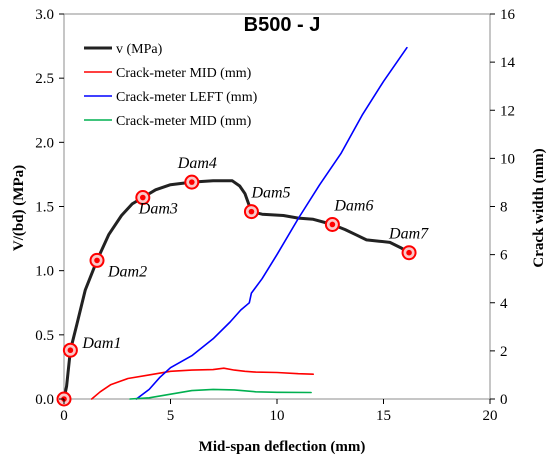 The image size is (550, 461). Describe the element at coordinates (197, 163) in the screenshot. I see `damage-label: Dam4` at that location.